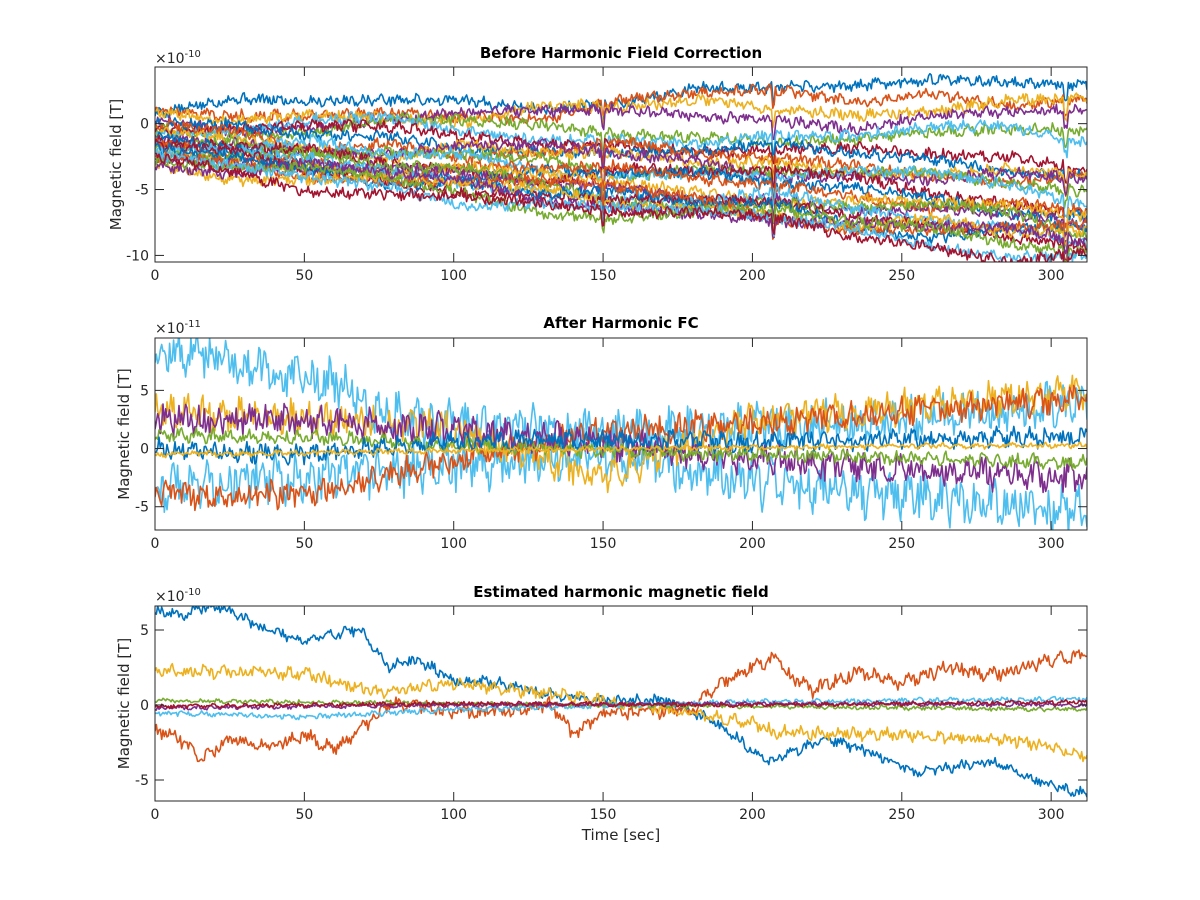  I want to click on subplot-1-y-label: Magnetic field [T], so click(116, 164).